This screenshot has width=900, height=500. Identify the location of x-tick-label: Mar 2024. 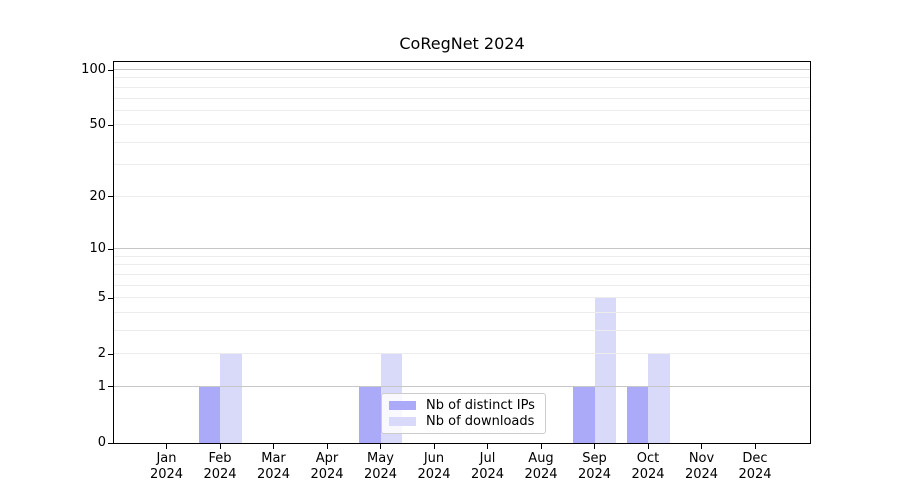
(273, 466).